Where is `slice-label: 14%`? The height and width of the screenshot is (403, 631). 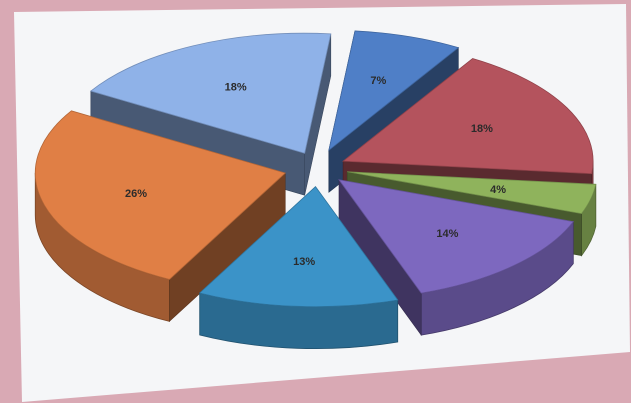
slice-label: 14% is located at coordinates (447, 234).